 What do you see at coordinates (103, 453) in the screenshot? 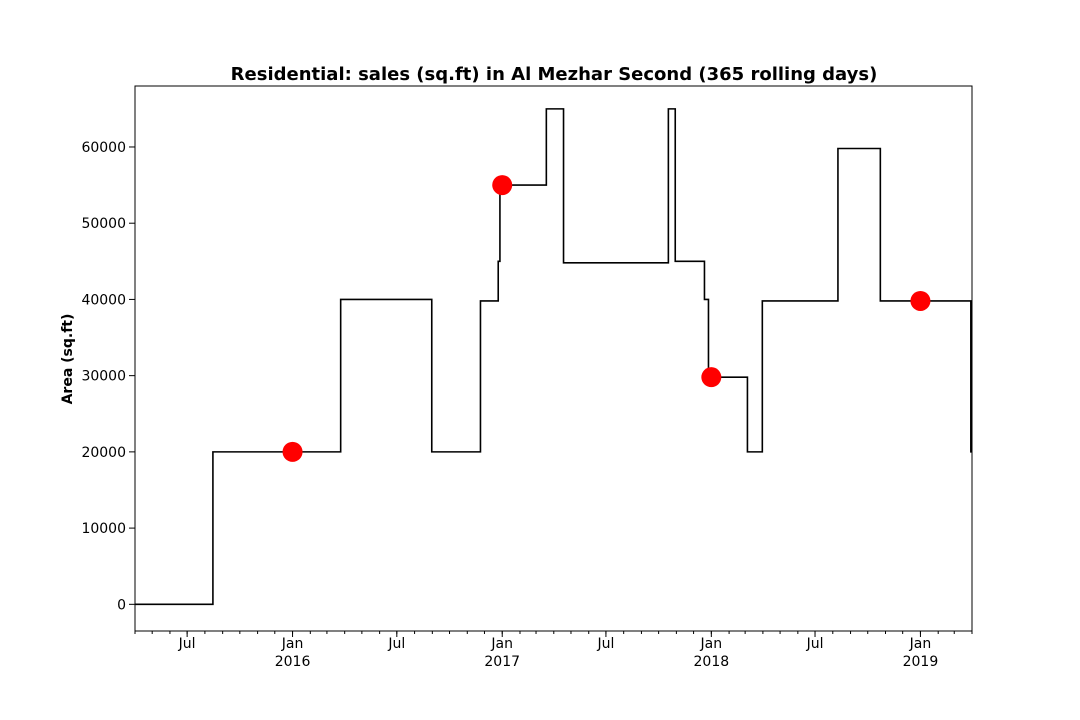
I see `y-tick-label: 20000` at bounding box center [103, 453].